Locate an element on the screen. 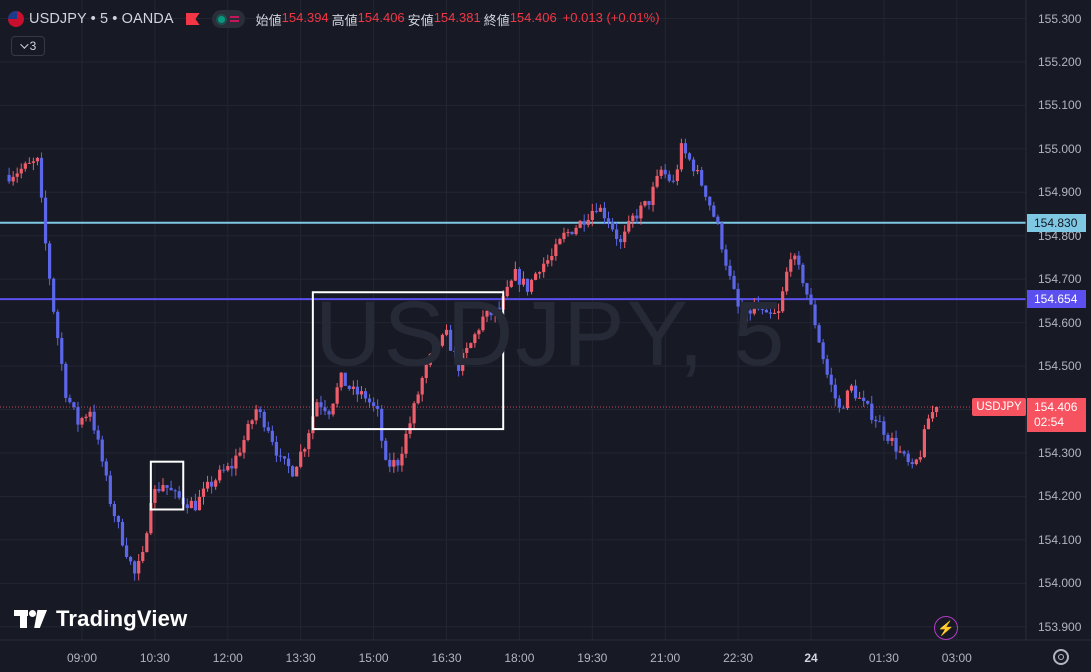 This screenshot has height=672, width=1091. data-status-icon is located at coordinates (234, 19).